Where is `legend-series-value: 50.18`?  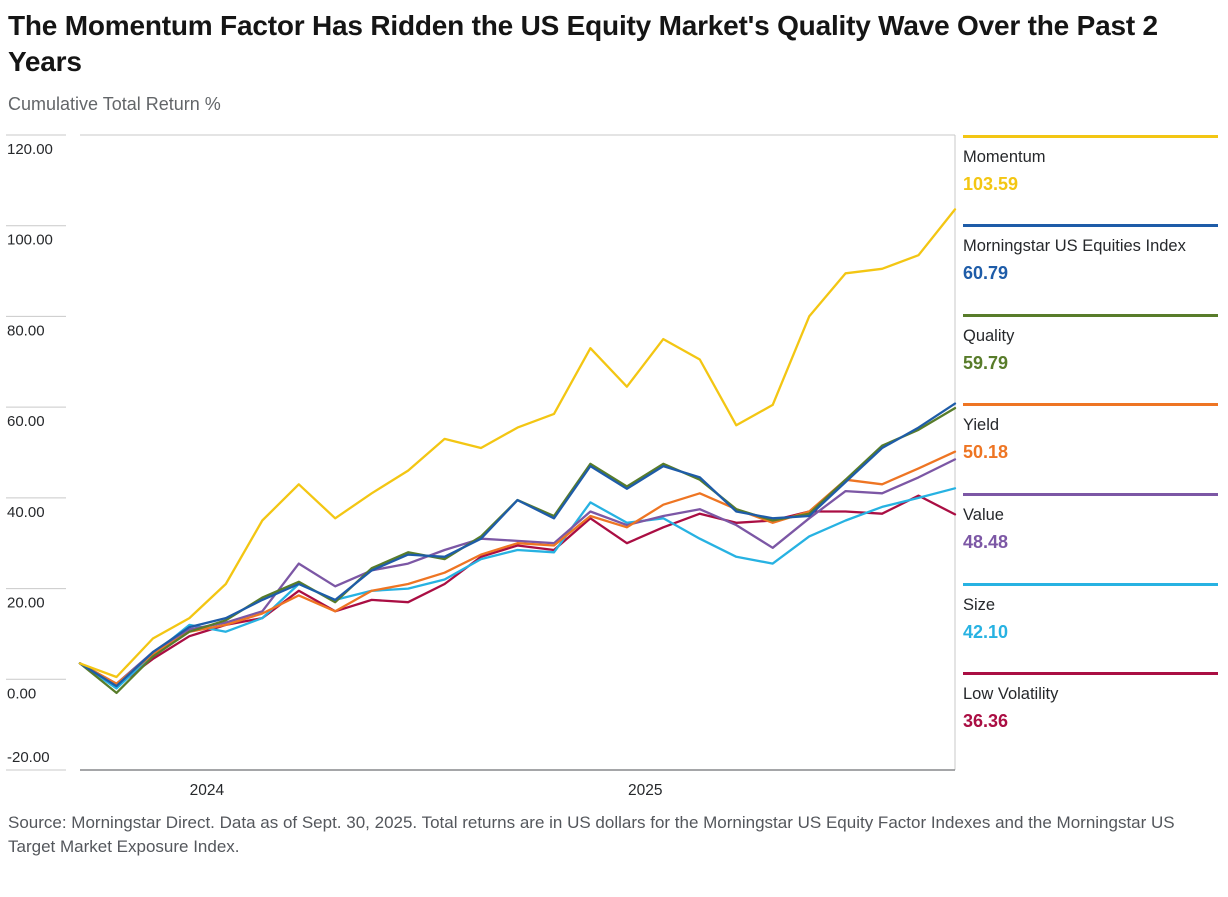 legend-series-value: 50.18 is located at coordinates (986, 452).